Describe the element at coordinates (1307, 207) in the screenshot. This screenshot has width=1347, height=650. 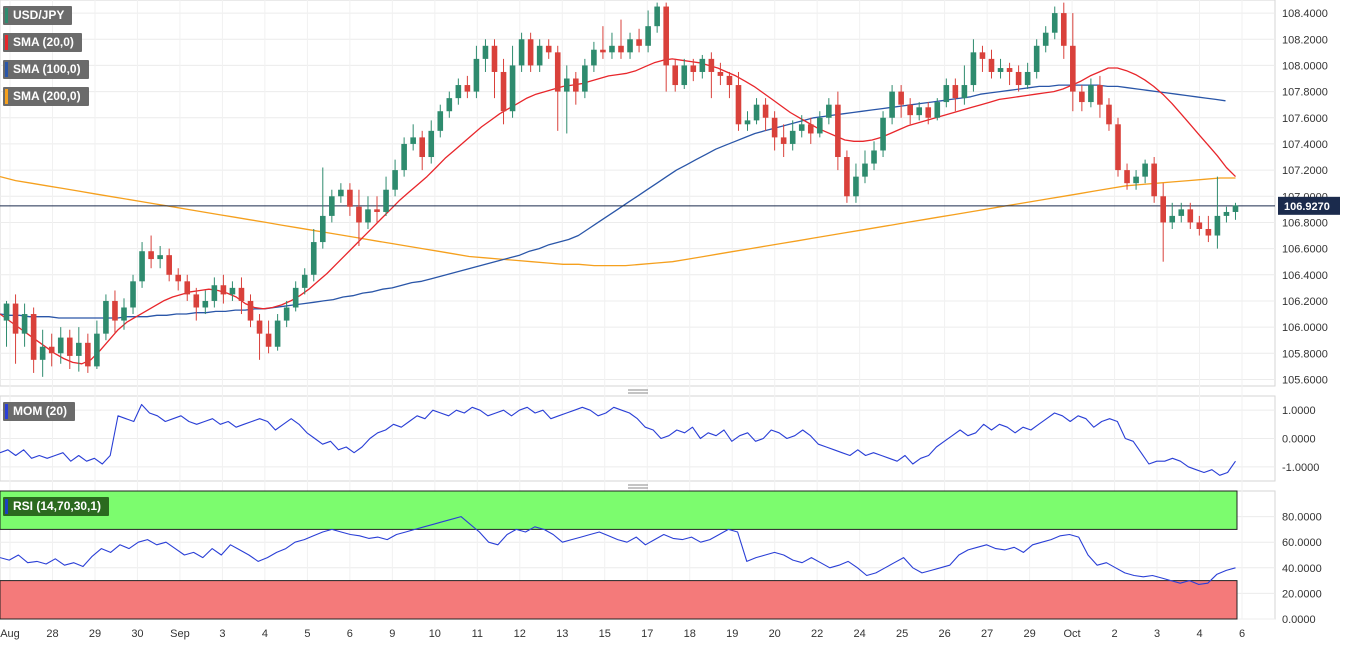
I see `current-price-value: 106.9270` at that location.